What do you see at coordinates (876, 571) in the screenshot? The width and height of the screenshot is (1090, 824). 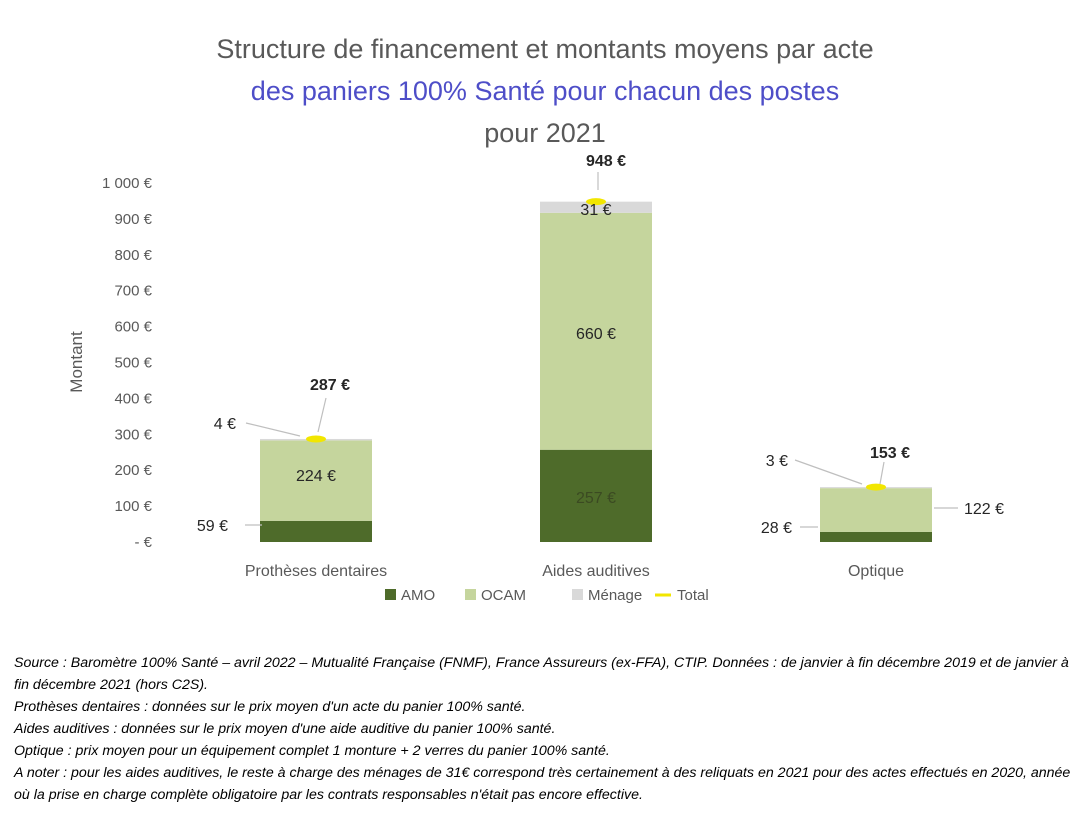 I see `x-tick-label: Optique` at bounding box center [876, 571].